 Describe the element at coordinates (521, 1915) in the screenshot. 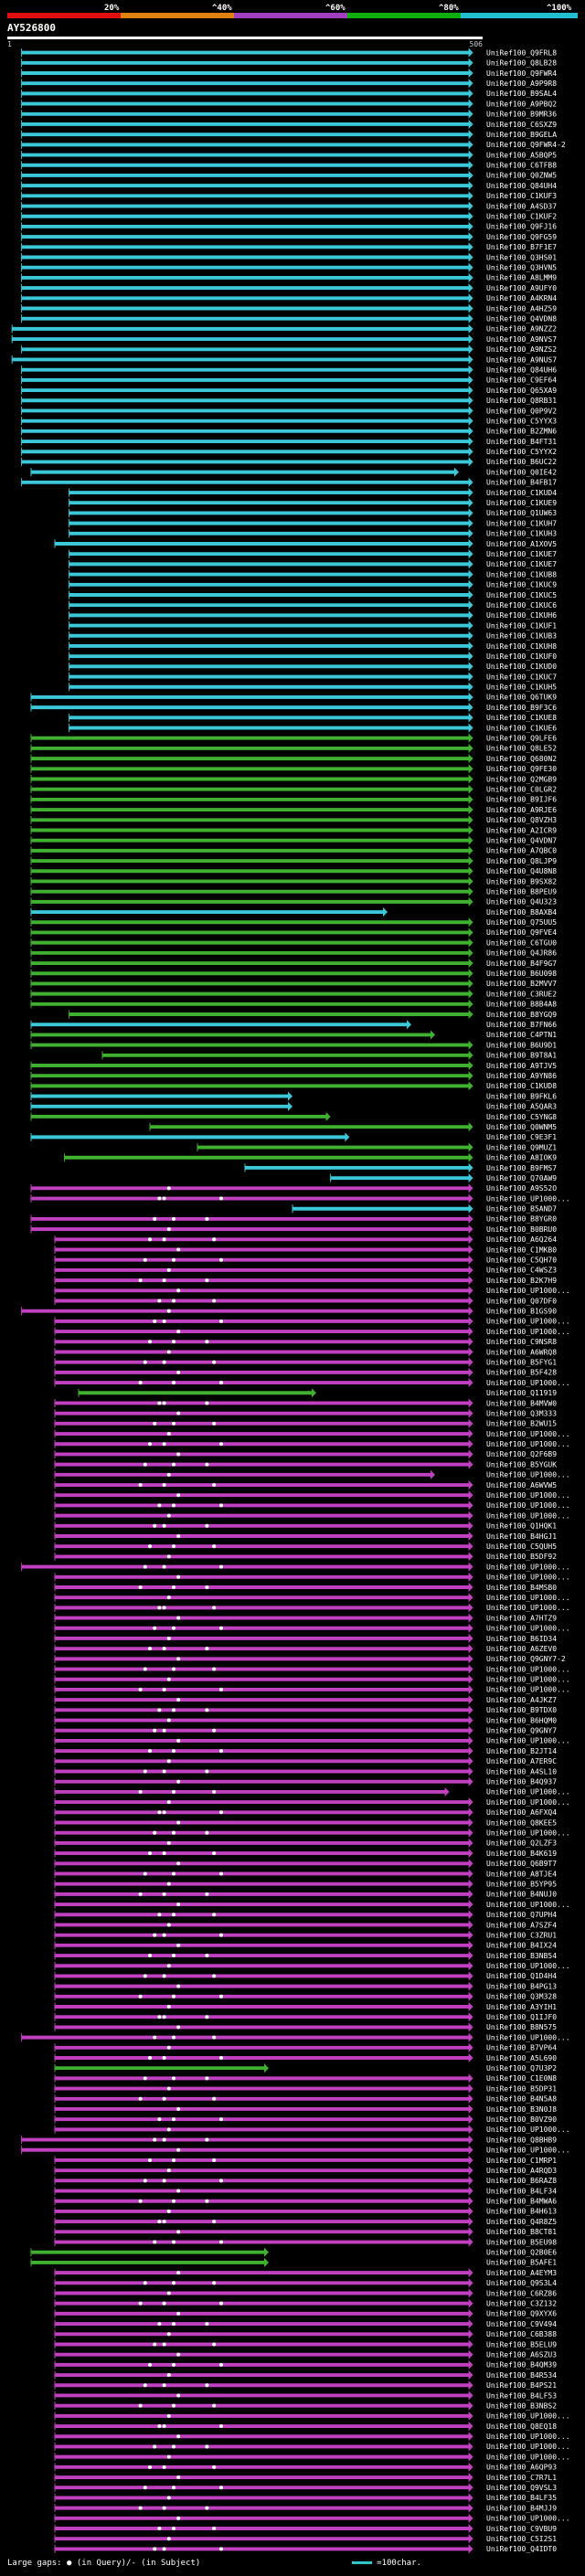

I see `hit-label: UniRef100_Q7UPH4` at that location.